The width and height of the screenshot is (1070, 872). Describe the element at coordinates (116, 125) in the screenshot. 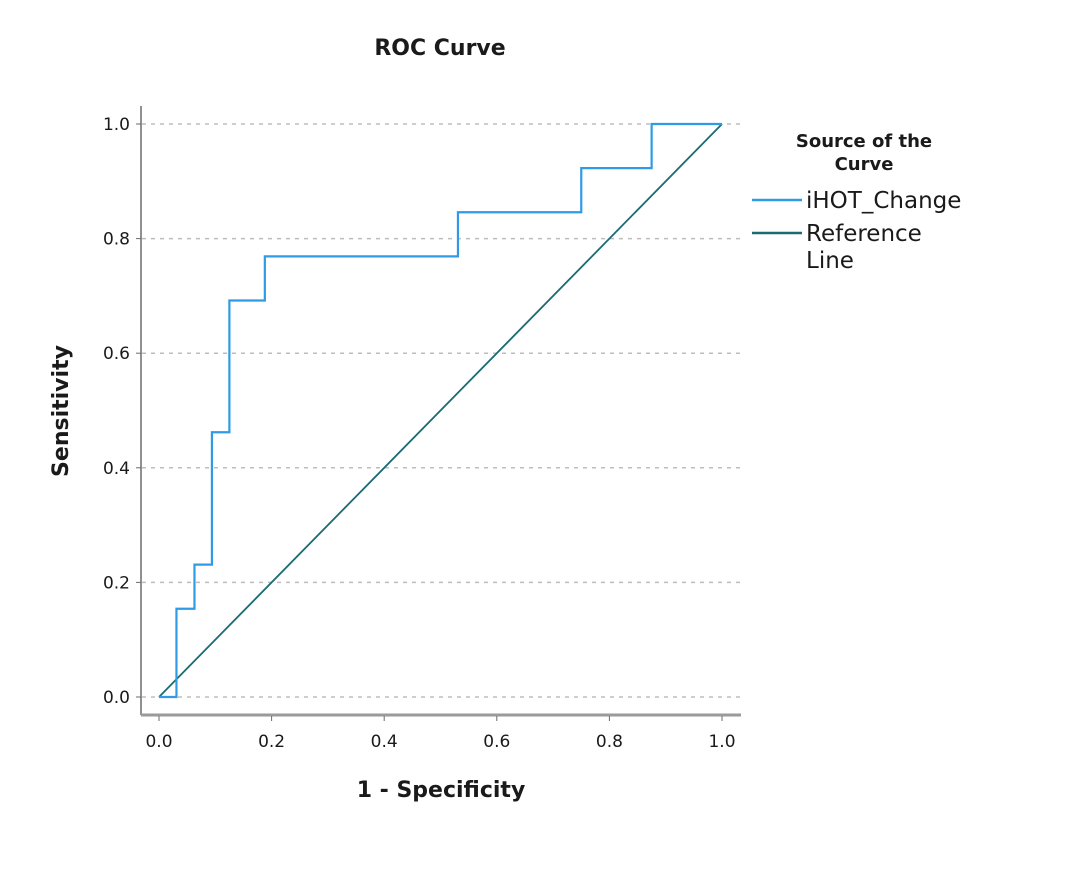

I see `y-tick-label-5: 1.0` at that location.